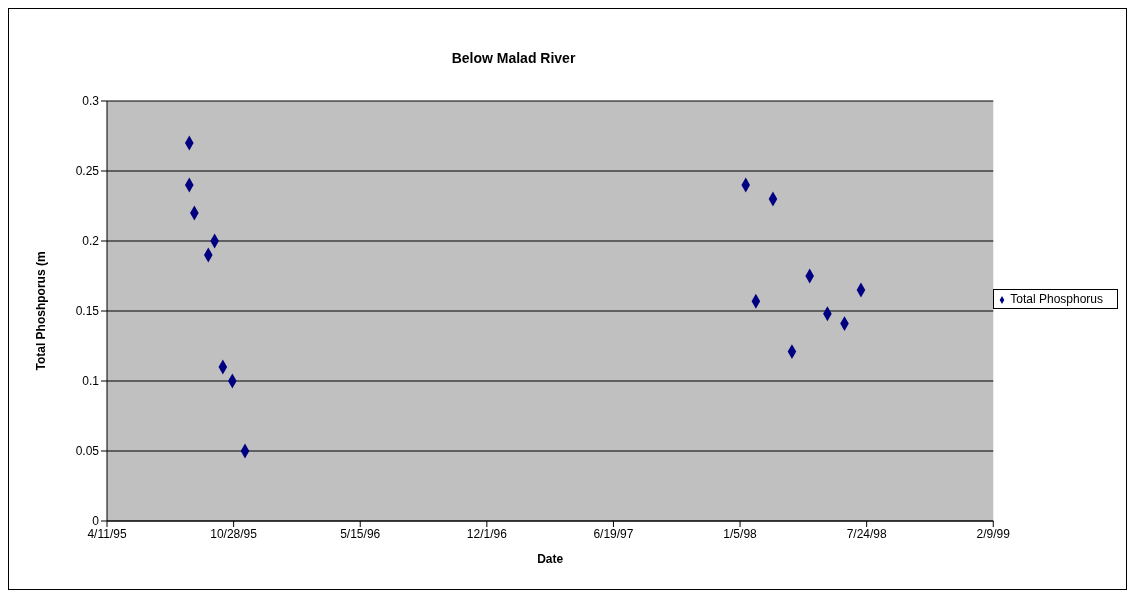 The width and height of the screenshot is (1135, 598). Describe the element at coordinates (96, 521) in the screenshot. I see `y-tick-label: 0` at that location.